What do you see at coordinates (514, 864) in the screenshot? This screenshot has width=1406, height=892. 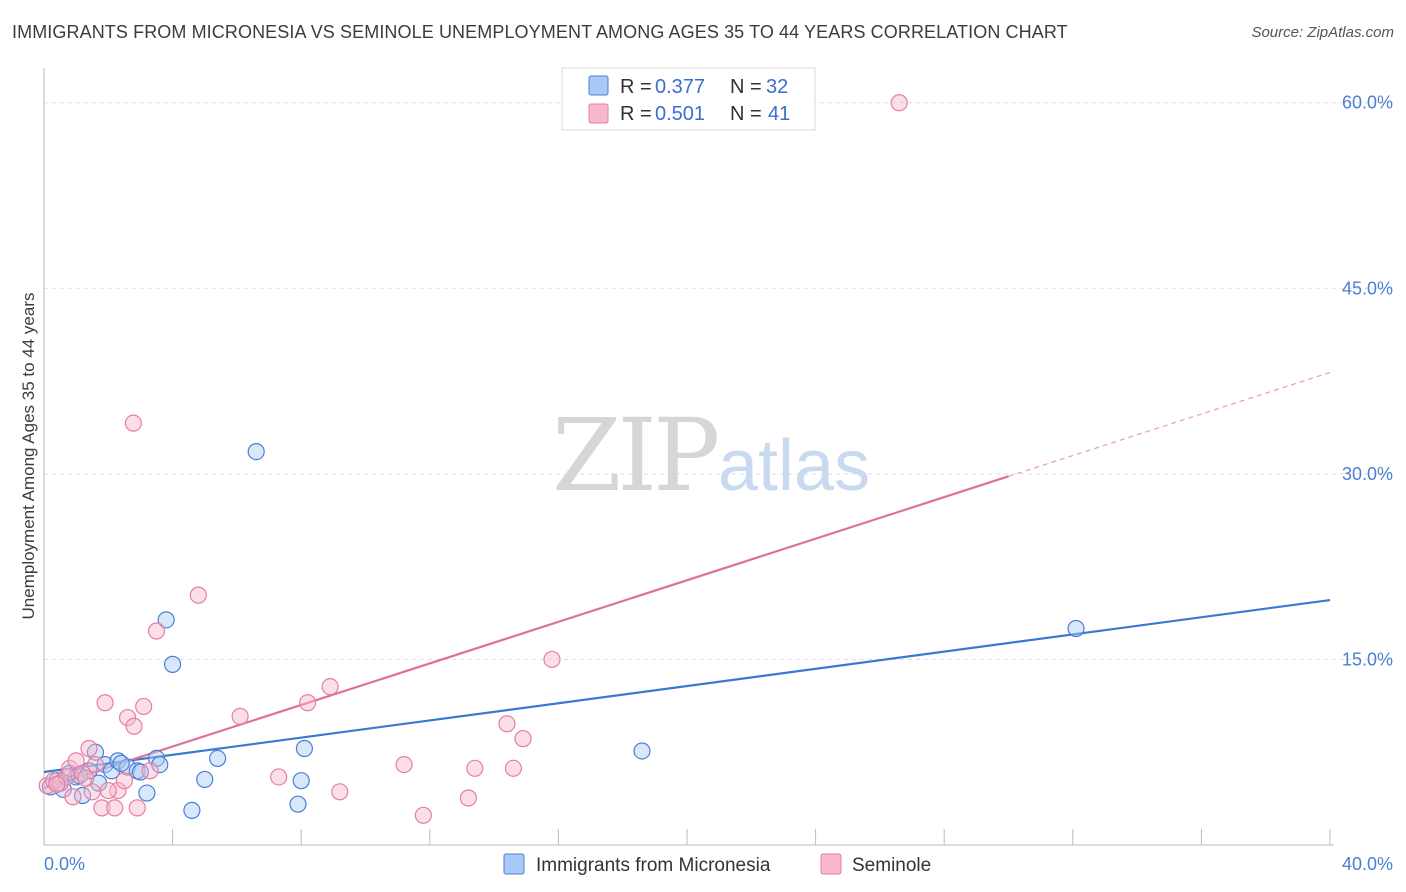 I see `series-legend-swatch-blue` at bounding box center [514, 864].